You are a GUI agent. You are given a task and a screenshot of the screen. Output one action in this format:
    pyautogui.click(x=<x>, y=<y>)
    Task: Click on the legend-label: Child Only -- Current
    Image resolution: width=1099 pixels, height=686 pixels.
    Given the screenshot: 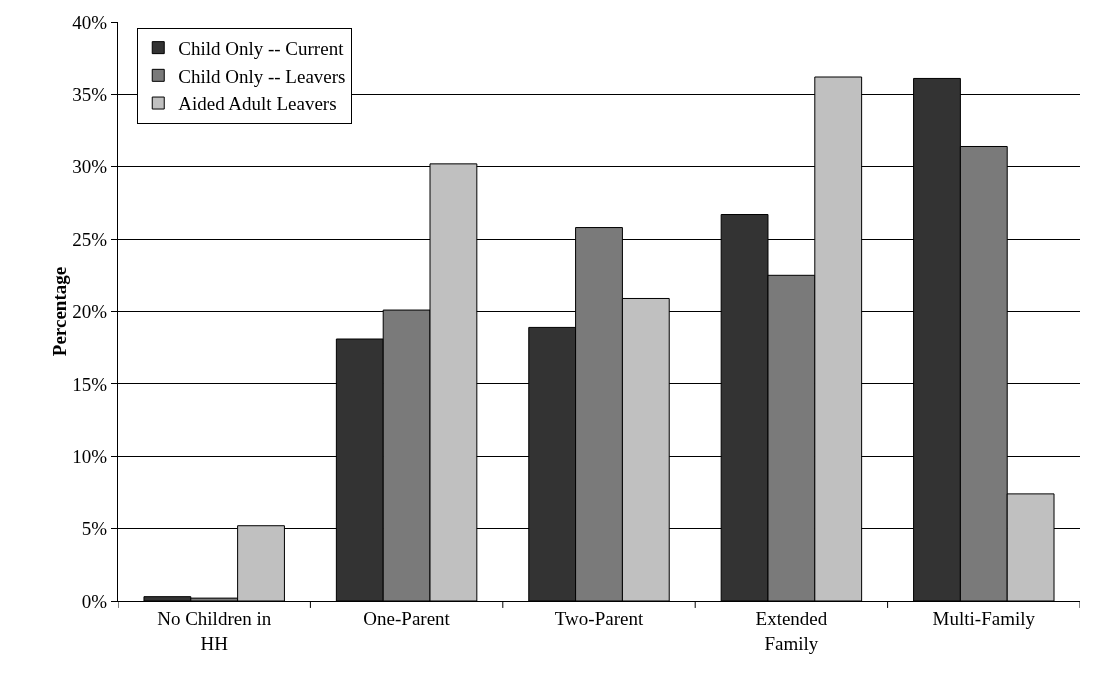 What is the action you would take?
    pyautogui.click(x=261, y=49)
    